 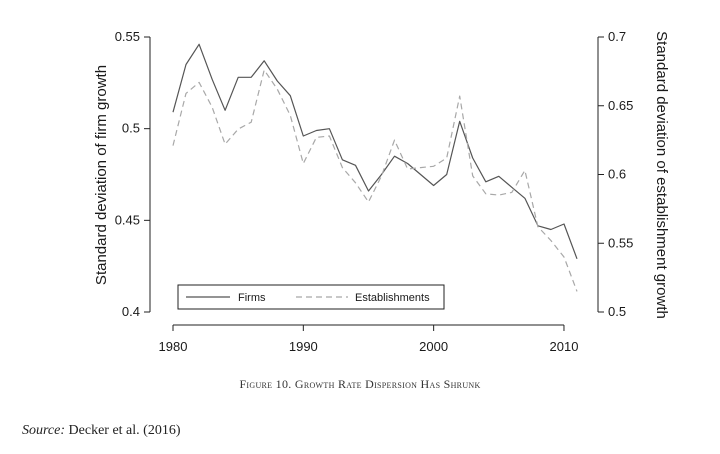 I want to click on right-y-tick-label: 0.5, so click(x=617, y=311).